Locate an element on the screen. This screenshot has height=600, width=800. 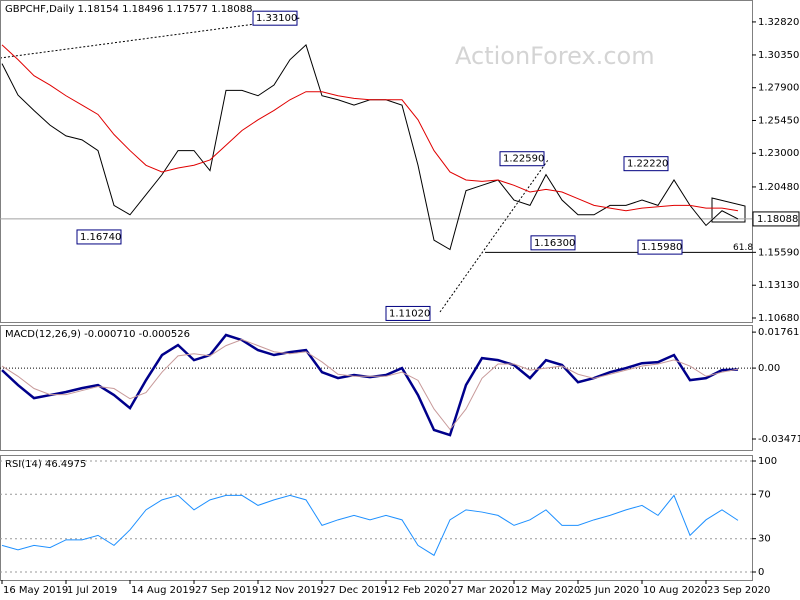
annotation-label: 1.22220 is located at coordinates (647, 164).